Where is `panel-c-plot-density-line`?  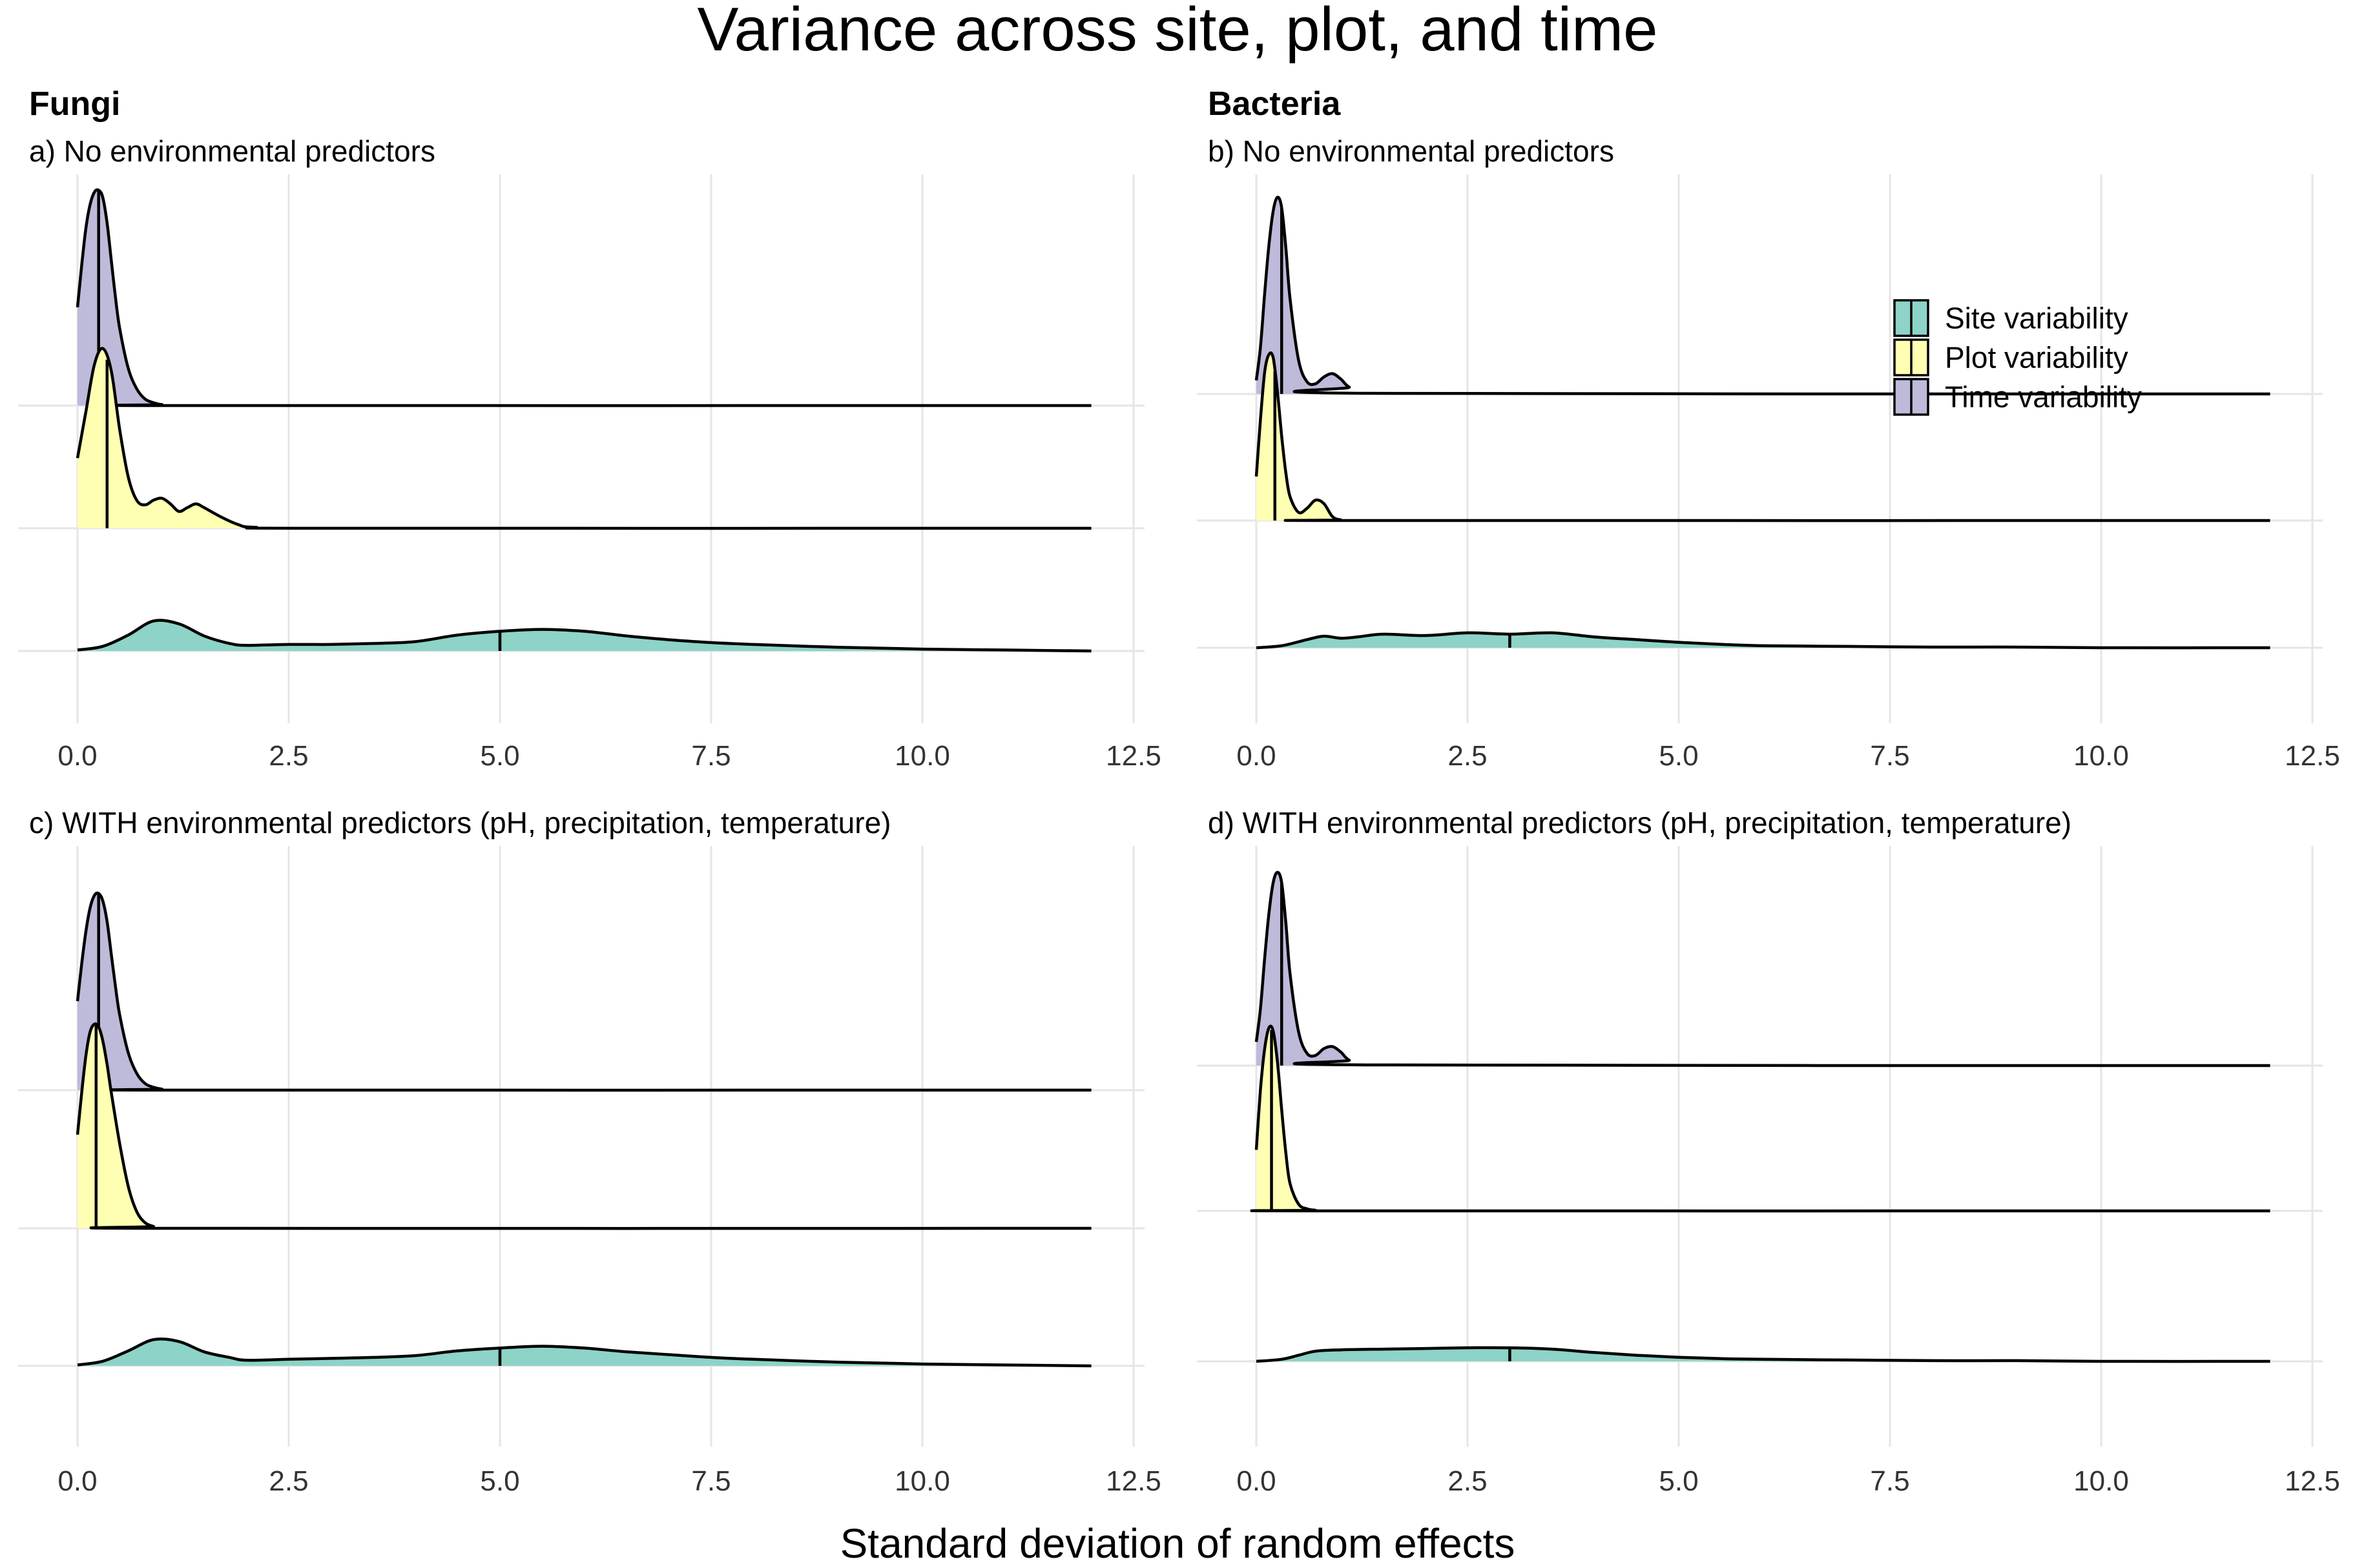
panel-c-plot-density-line is located at coordinates (584, 1126).